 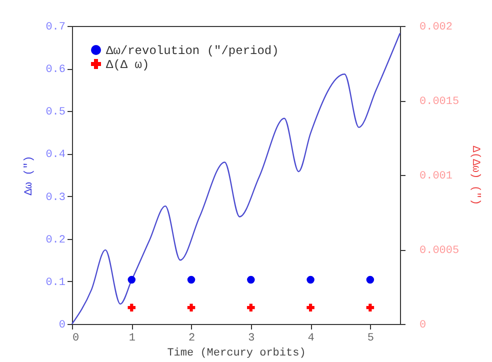 I want to click on x-tick-label: 0, so click(x=76, y=338).